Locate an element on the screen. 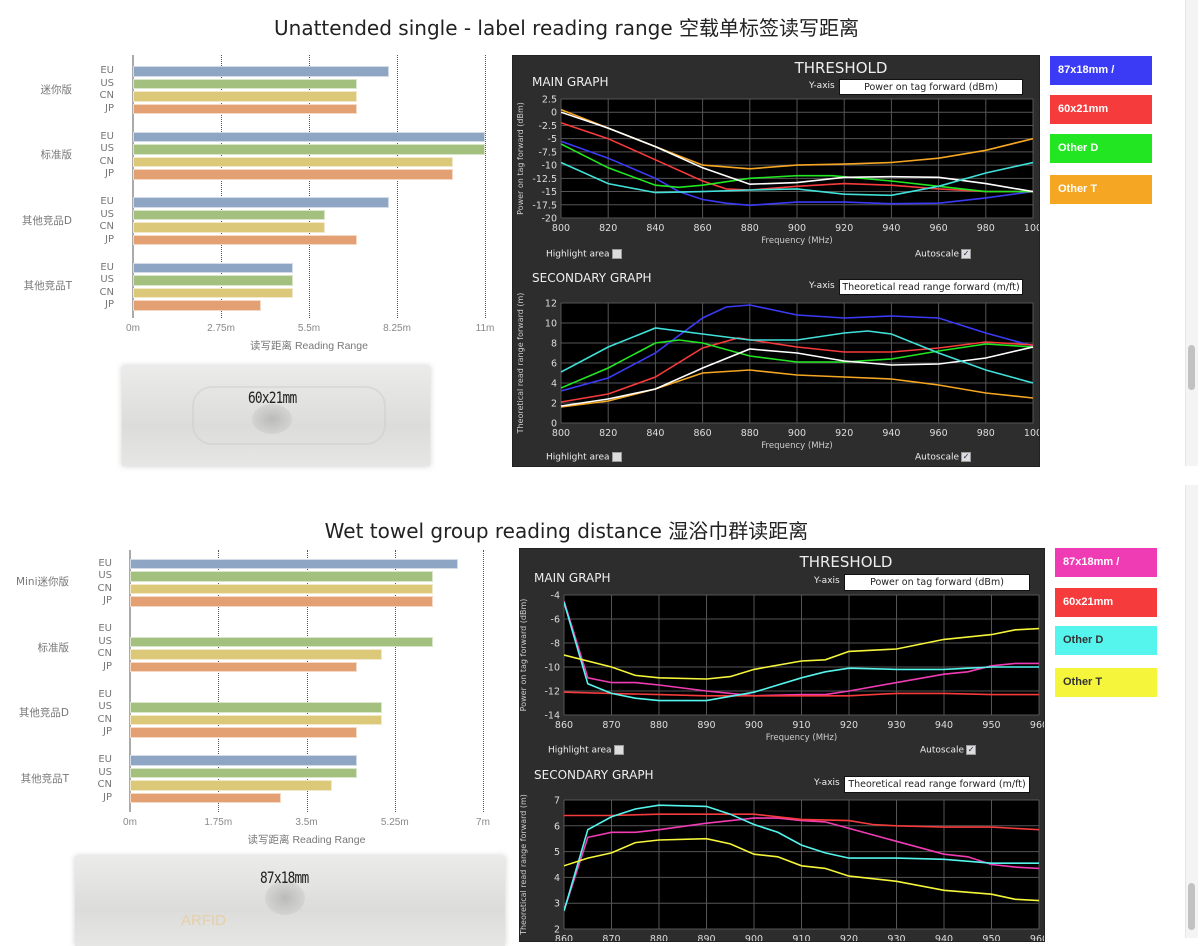 The width and height of the screenshot is (1200, 946). secondary-autoscale-checkbox: Autoscale ✓ is located at coordinates (943, 457).